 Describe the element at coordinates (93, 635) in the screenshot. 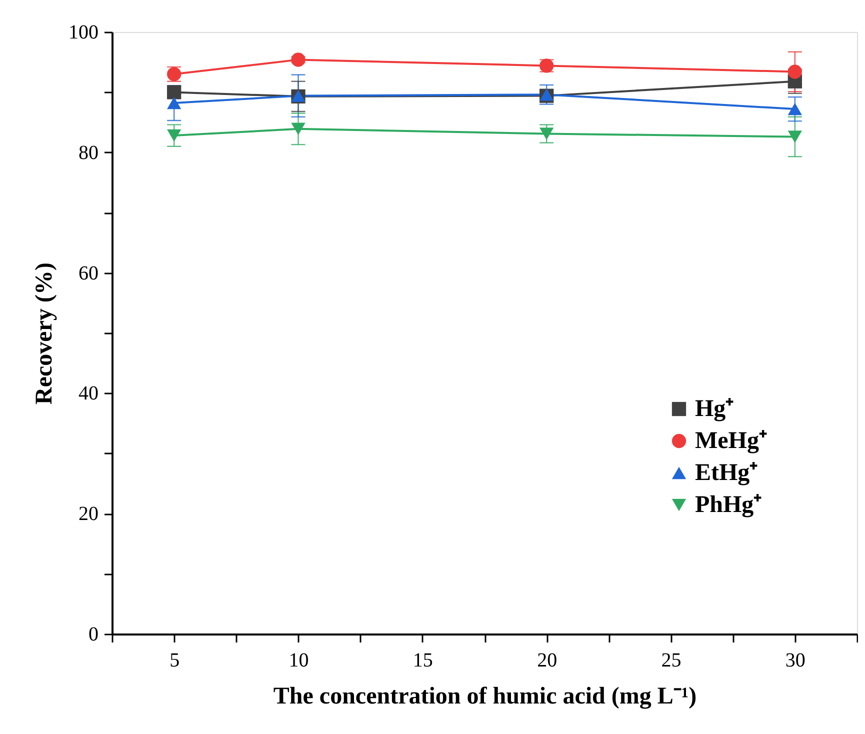

I see `y-tick-label: 0` at that location.